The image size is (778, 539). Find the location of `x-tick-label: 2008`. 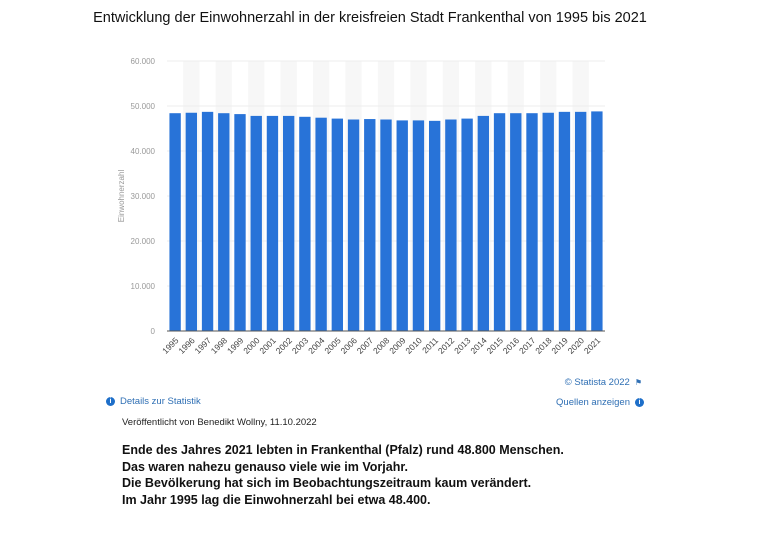

x-tick-label: 2008 is located at coordinates (381, 345).